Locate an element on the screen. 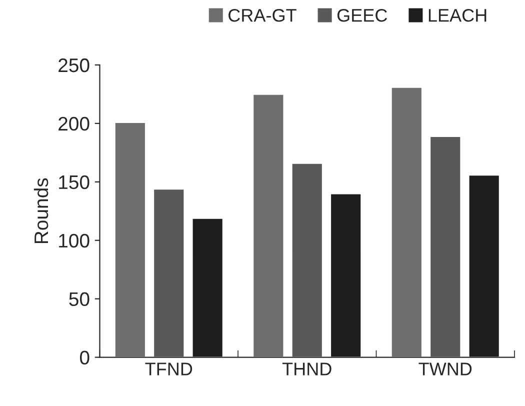  y-tick-label: 0 is located at coordinates (85, 357).